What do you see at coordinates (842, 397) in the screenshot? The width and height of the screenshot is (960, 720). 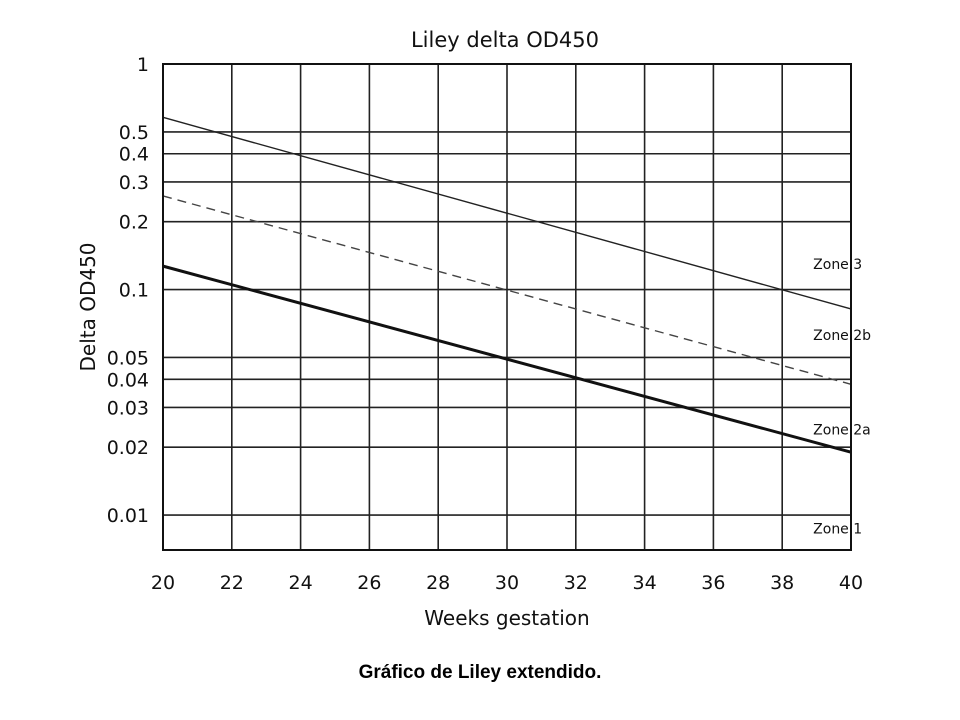 I see `zone-labels: Zone 3 Zone 2b Zone 2a Zone 1` at bounding box center [842, 397].